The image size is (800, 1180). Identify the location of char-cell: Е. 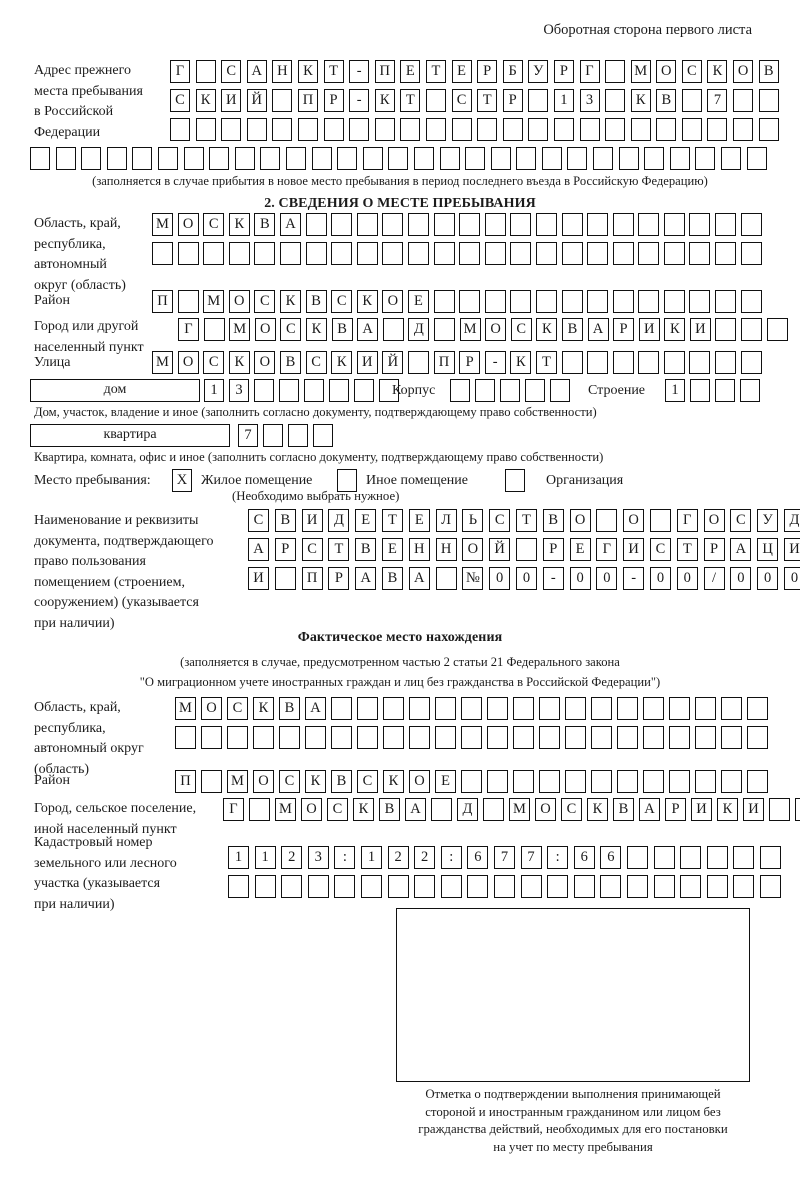
(461, 71).